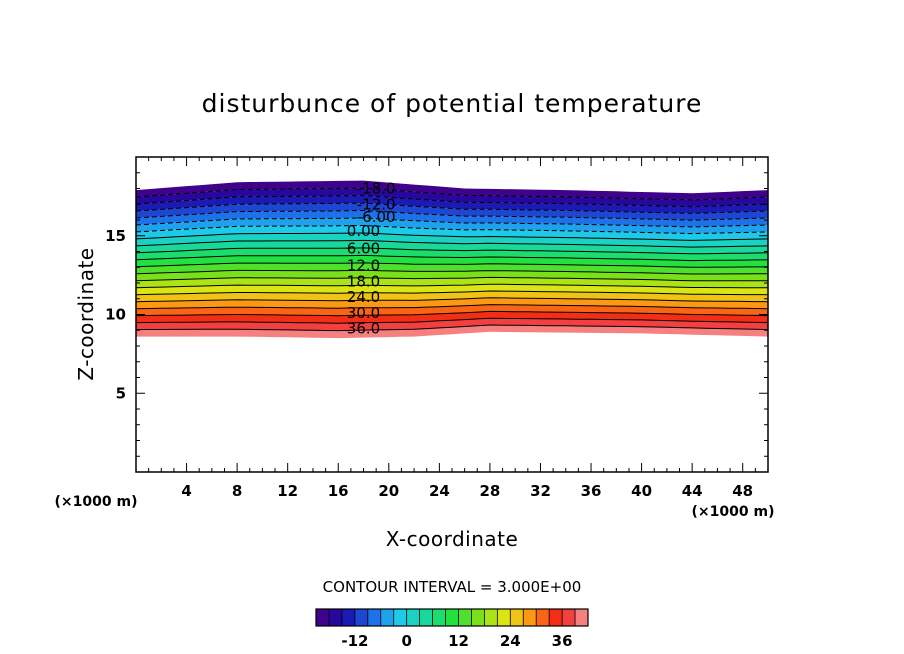  I want to click on colorbar, so click(452, 617).